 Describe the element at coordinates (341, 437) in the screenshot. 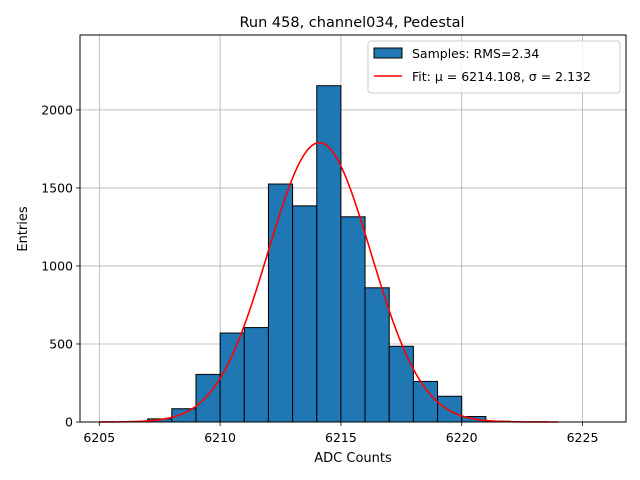

I see `x-tick-label: 6215` at that location.